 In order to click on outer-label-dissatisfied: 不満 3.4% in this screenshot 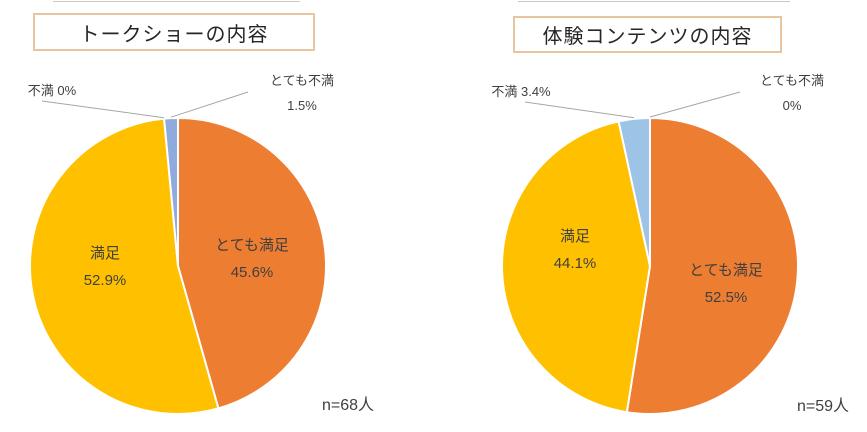, I will do `click(521, 91)`.